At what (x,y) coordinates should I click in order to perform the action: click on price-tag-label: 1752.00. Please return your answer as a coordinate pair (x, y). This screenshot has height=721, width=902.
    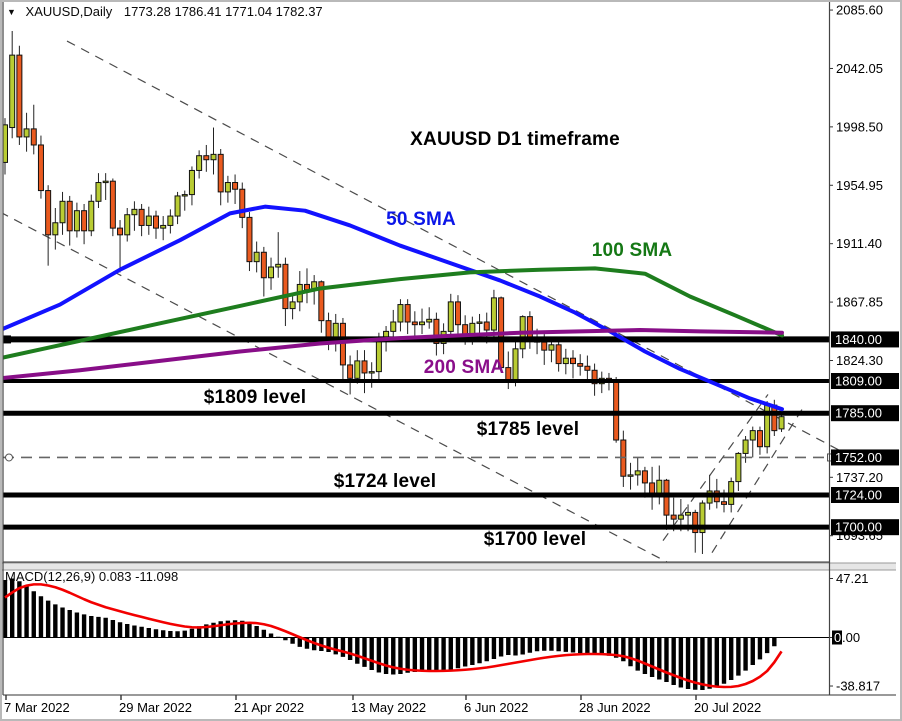
    Looking at the image, I should click on (858, 457).